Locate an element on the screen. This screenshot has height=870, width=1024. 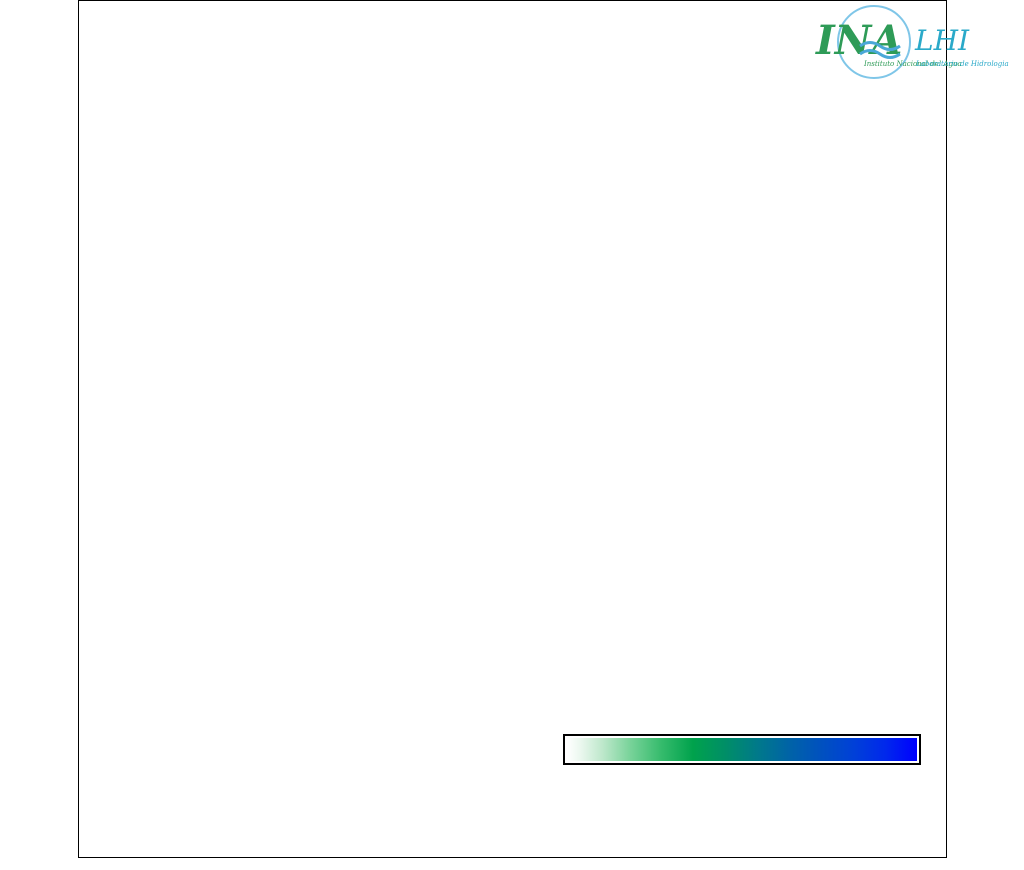
ina-logo-mark: INA Instituto Nacional del Agua is located at coordinates (888, 42).